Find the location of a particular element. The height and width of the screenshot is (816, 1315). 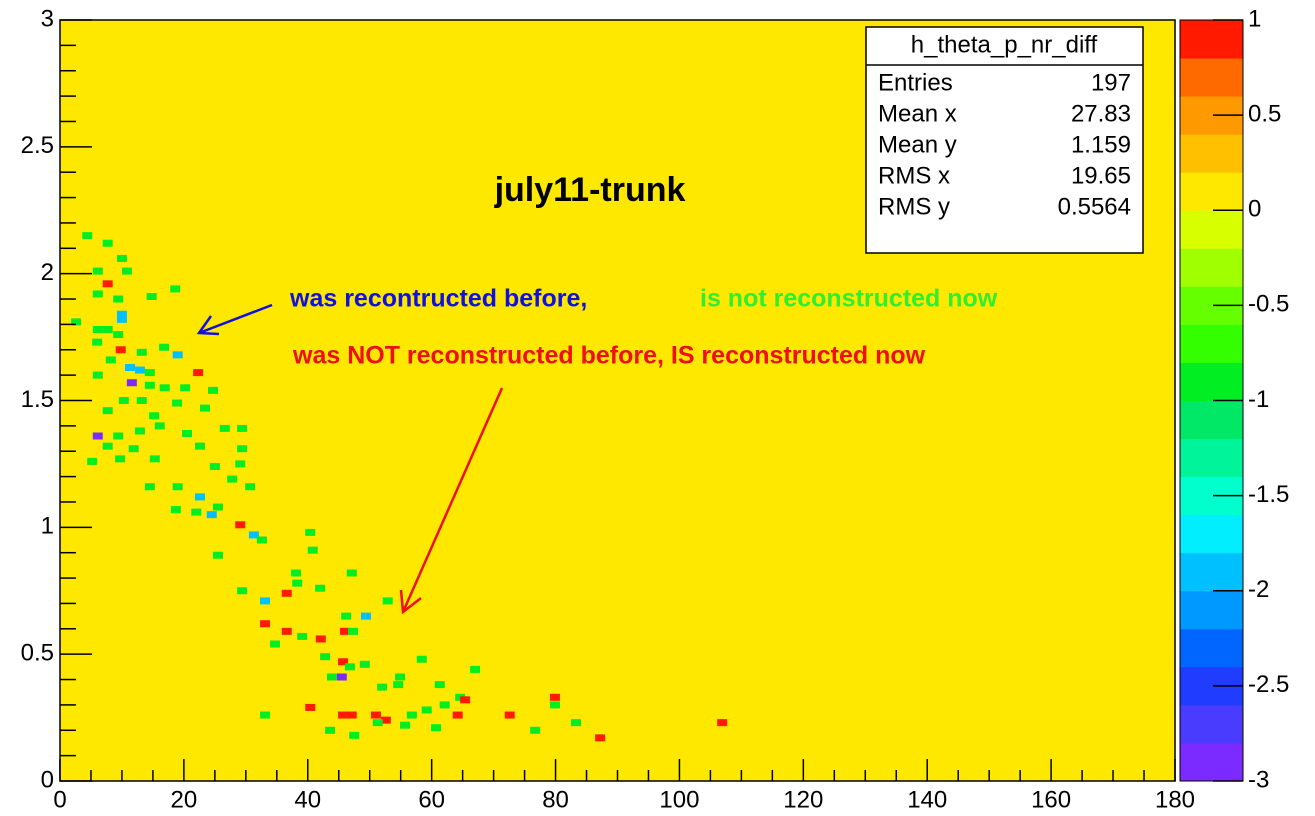

z-tick-label: 1 is located at coordinates (1254, 18).